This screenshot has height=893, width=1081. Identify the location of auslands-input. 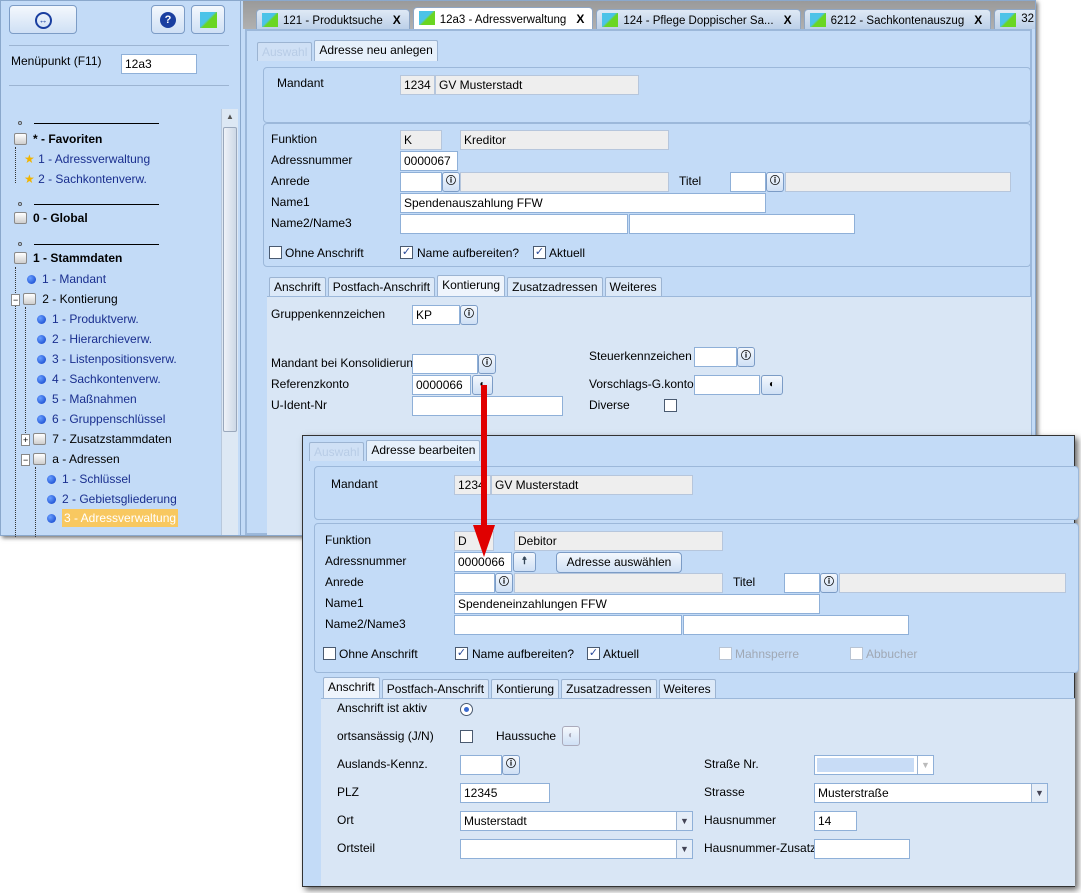
(481, 765).